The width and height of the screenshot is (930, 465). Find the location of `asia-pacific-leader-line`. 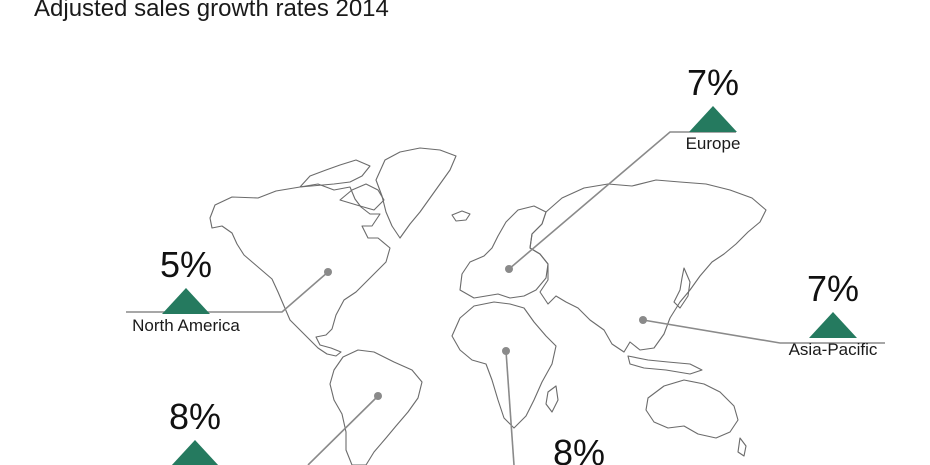

asia-pacific-leader-line is located at coordinates (763, 331).